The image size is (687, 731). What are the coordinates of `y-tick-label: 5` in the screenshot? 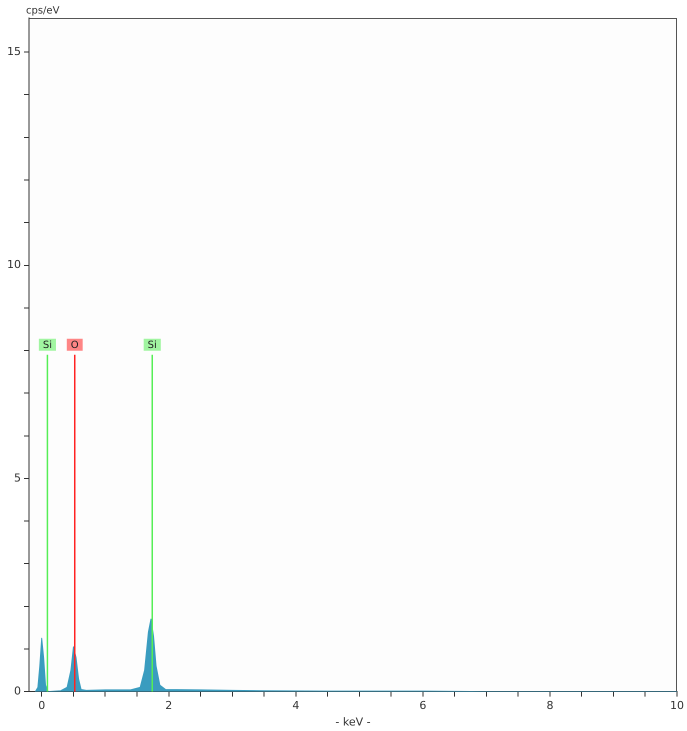 It's located at (17, 477).